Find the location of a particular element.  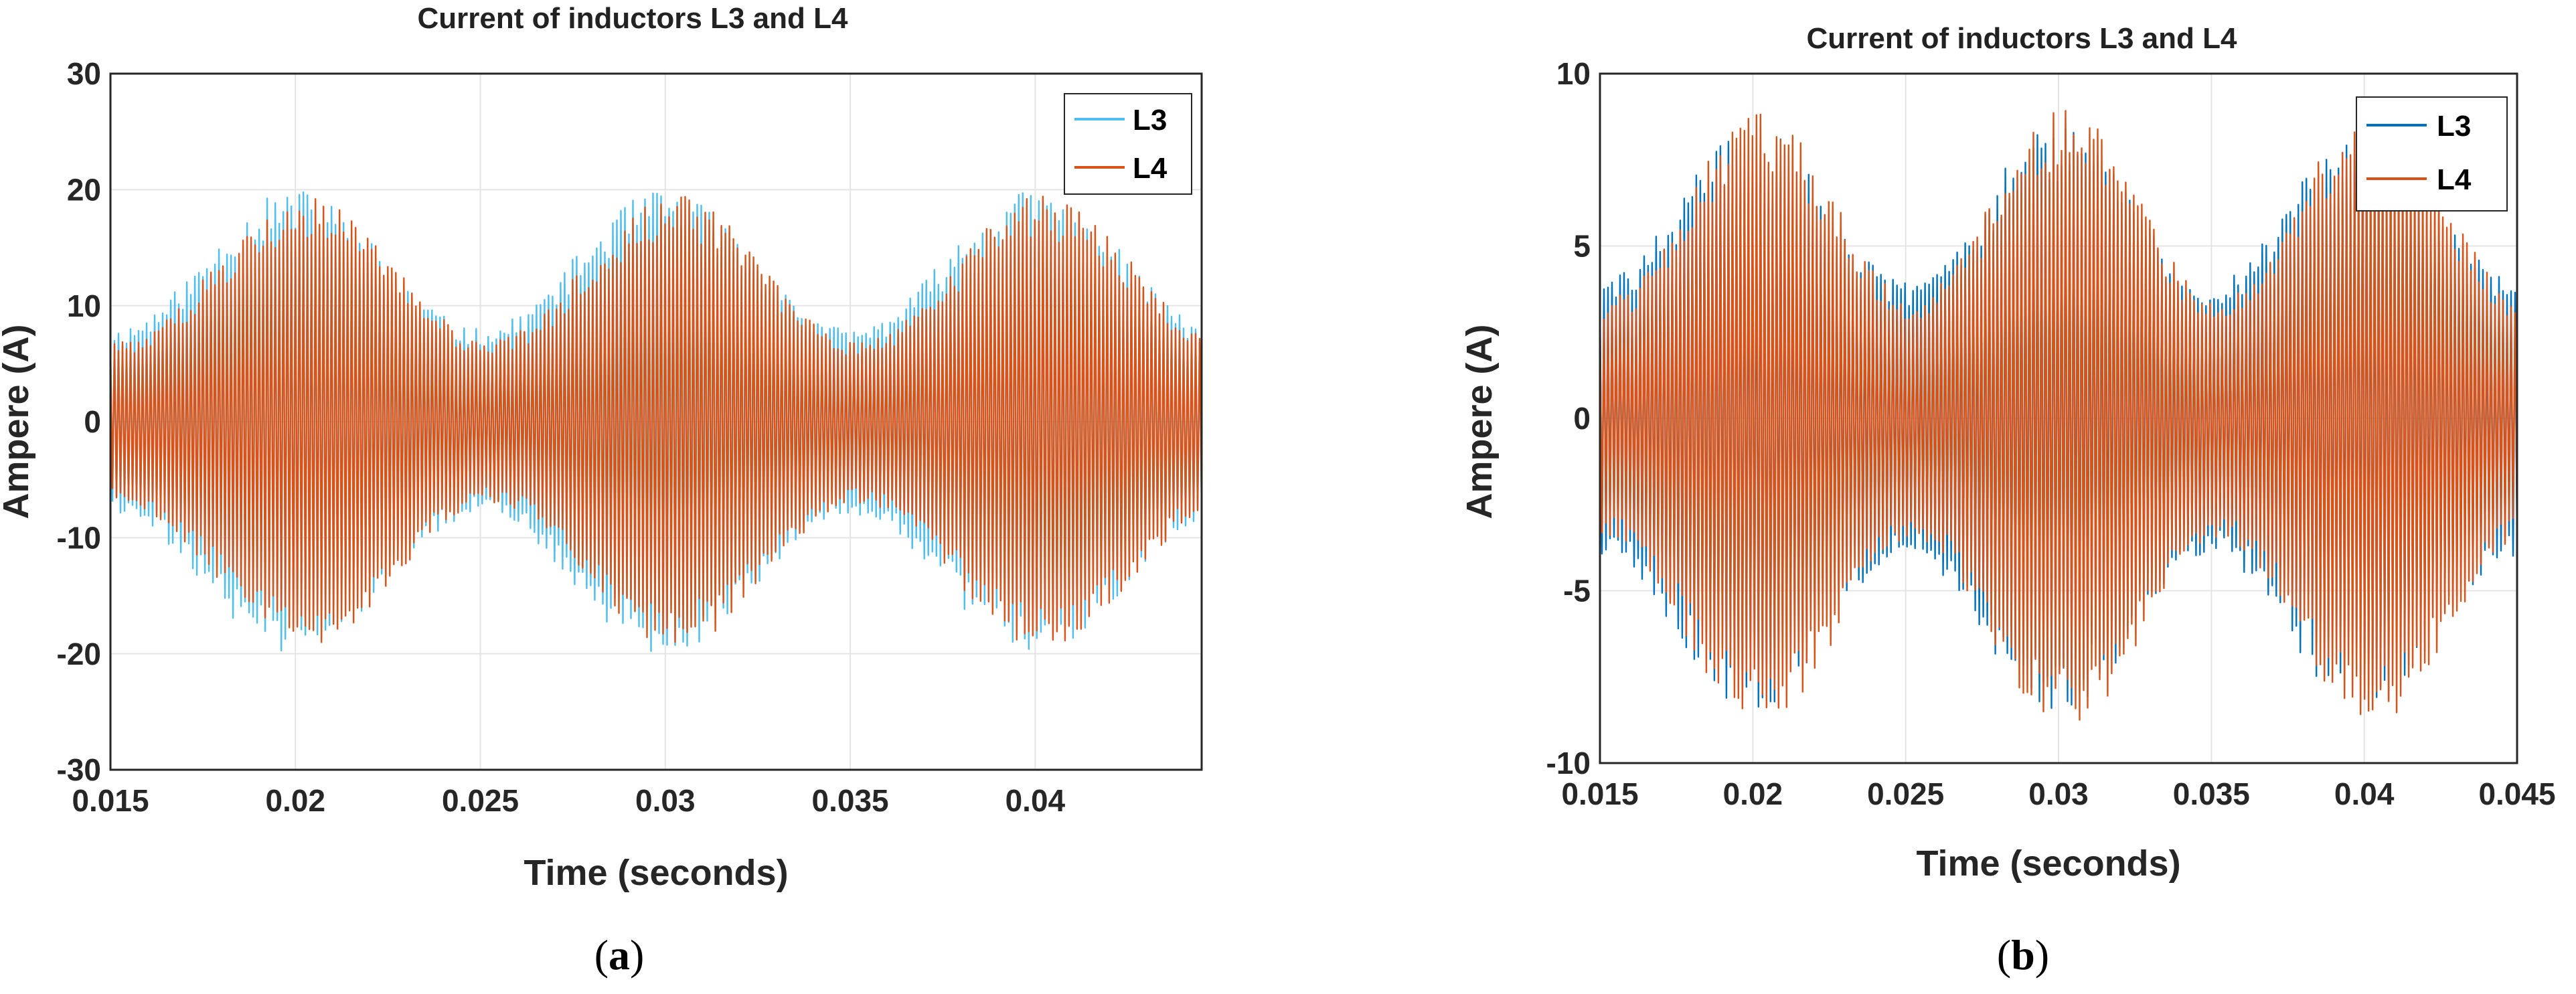

caption-a-close: ) is located at coordinates (637, 955).